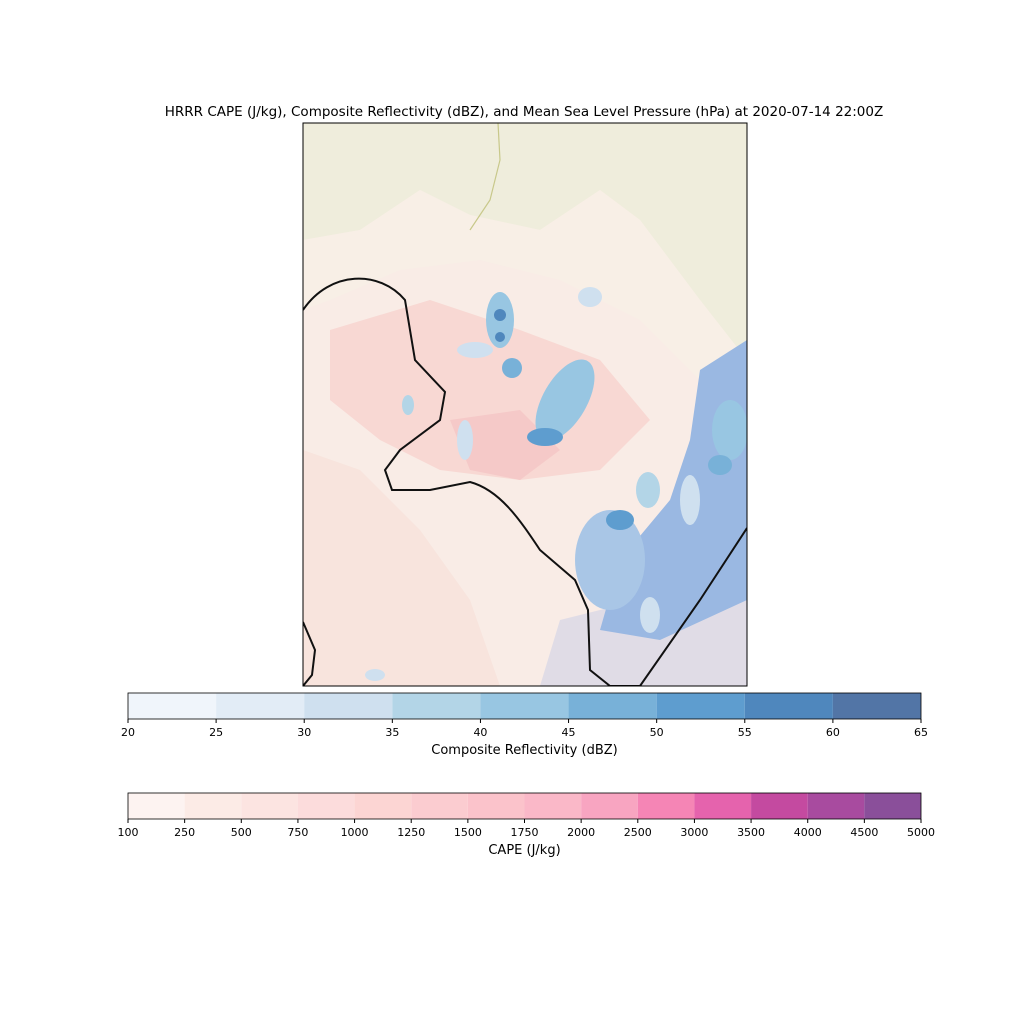  Describe the element at coordinates (480, 732) in the screenshot. I see `tick-label: 40` at that location.